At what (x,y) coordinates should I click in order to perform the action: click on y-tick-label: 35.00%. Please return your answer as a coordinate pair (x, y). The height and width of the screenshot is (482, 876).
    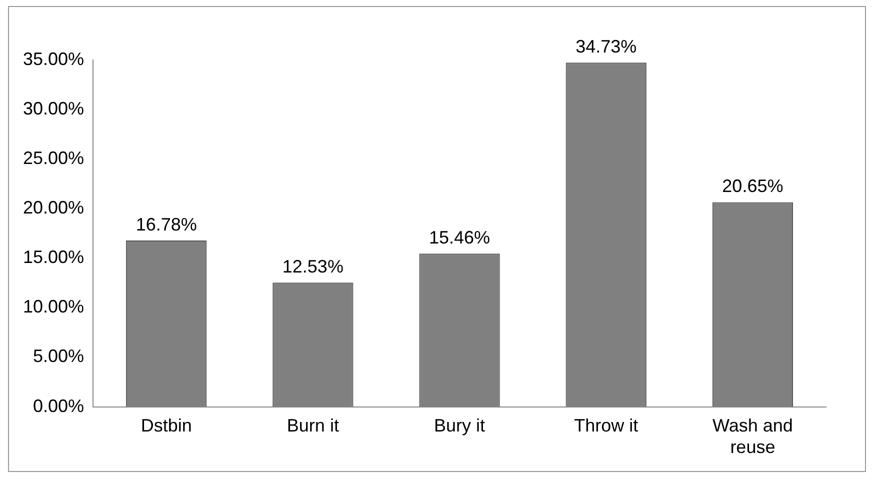
    Looking at the image, I should click on (53, 58).